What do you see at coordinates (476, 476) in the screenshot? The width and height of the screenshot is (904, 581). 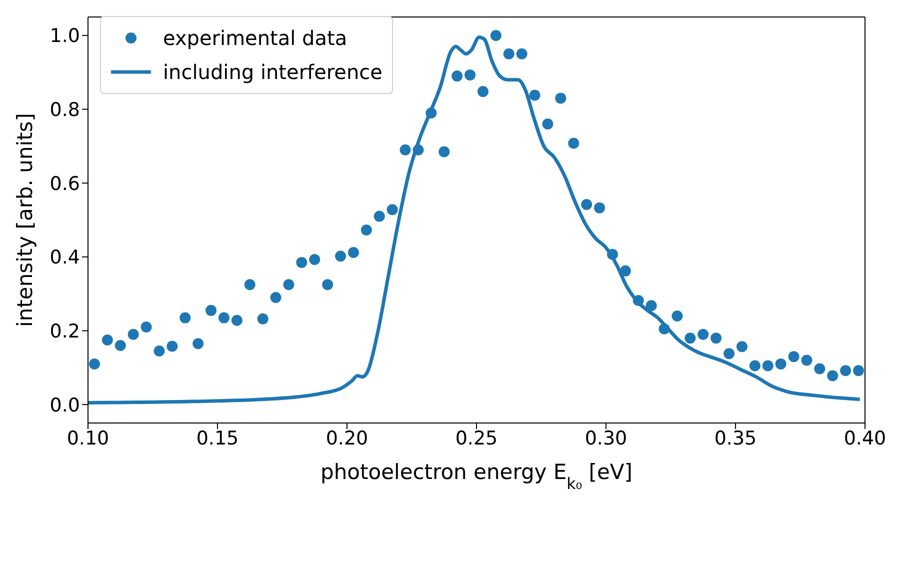 I see `x-axis-title: photoelectron energy E$_{k₀}$ [eV]` at bounding box center [476, 476].